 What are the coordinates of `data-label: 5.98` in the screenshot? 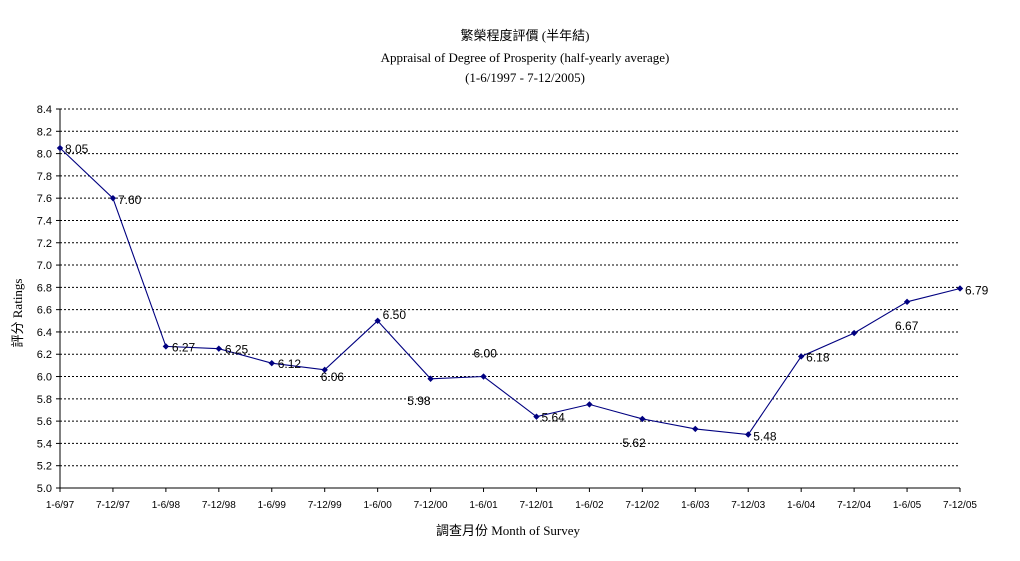 It's located at (419, 401).